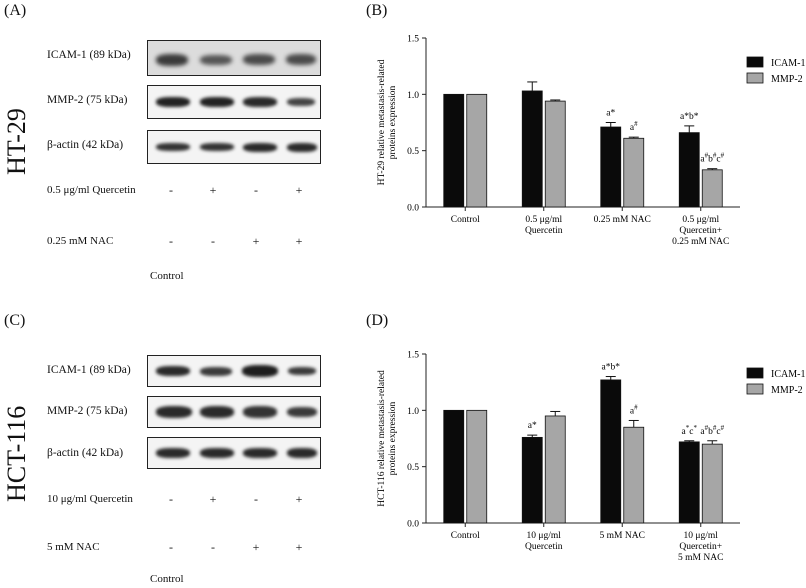 The width and height of the screenshot is (806, 588). I want to click on blot-a-treatment-quercetin: 0.5 μg/ml Quercetin, so click(91, 190).